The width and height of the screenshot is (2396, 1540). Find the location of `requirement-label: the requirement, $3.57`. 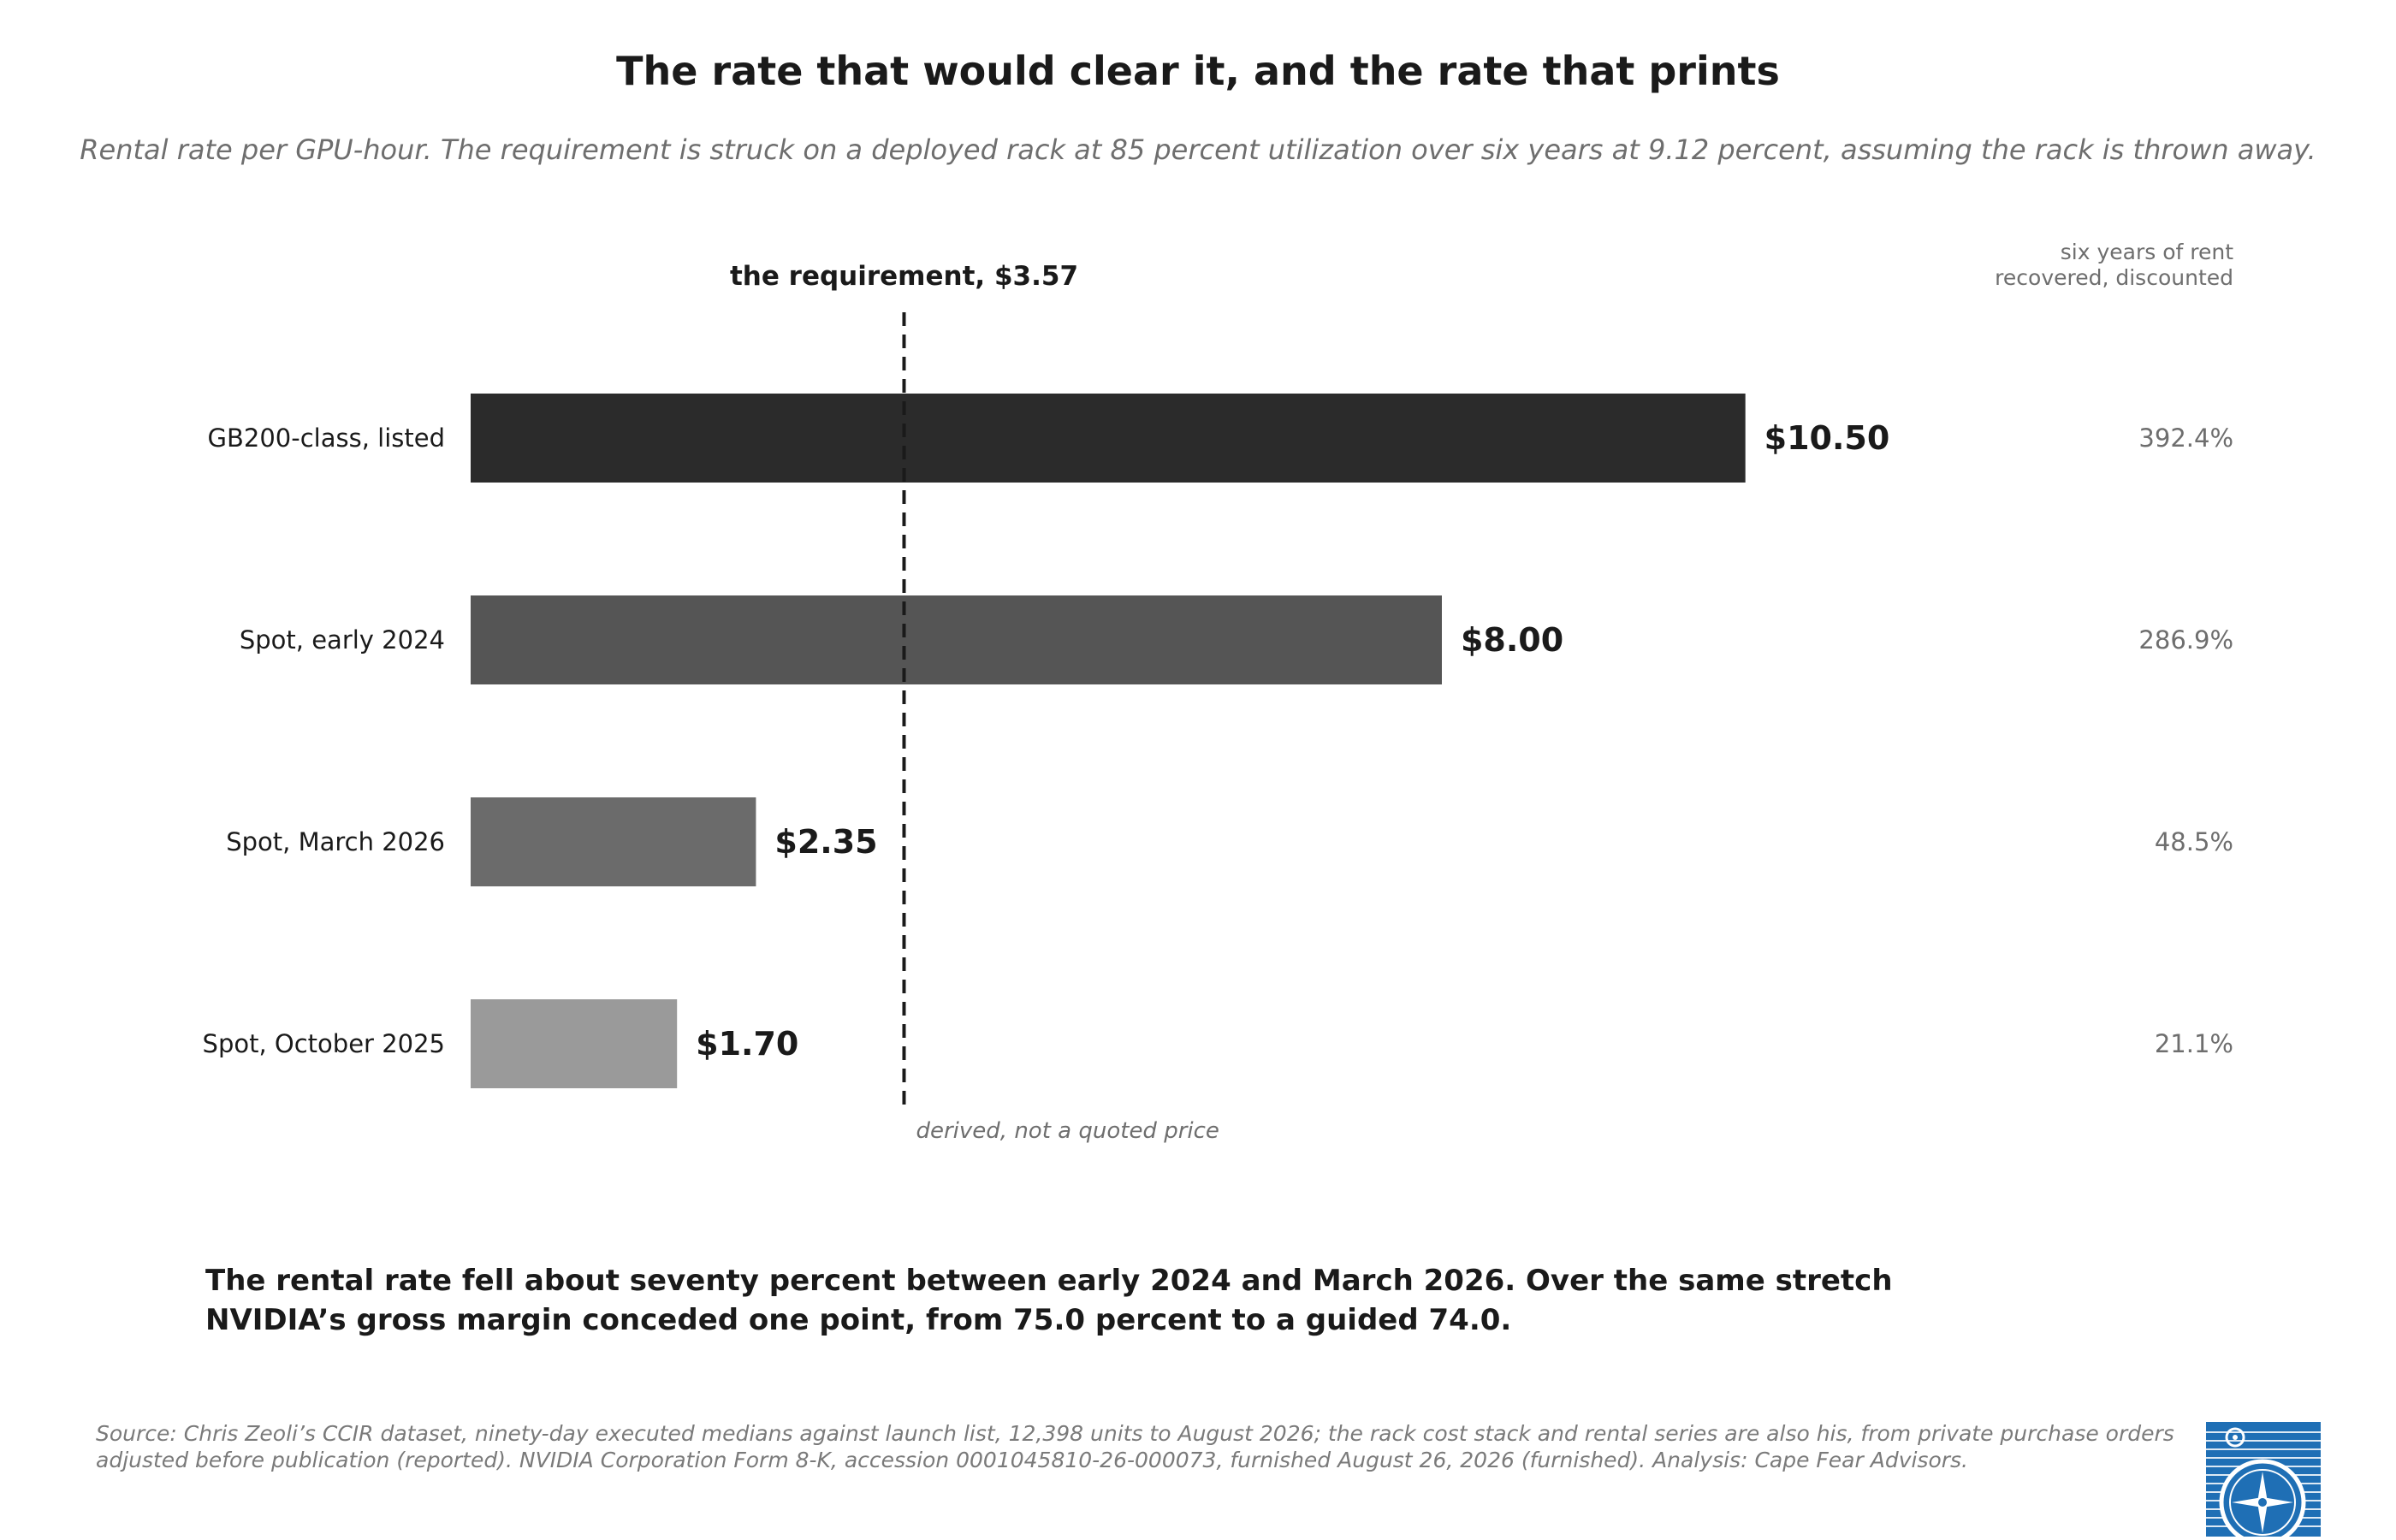

requirement-label: the requirement, $3.57 is located at coordinates (904, 276).